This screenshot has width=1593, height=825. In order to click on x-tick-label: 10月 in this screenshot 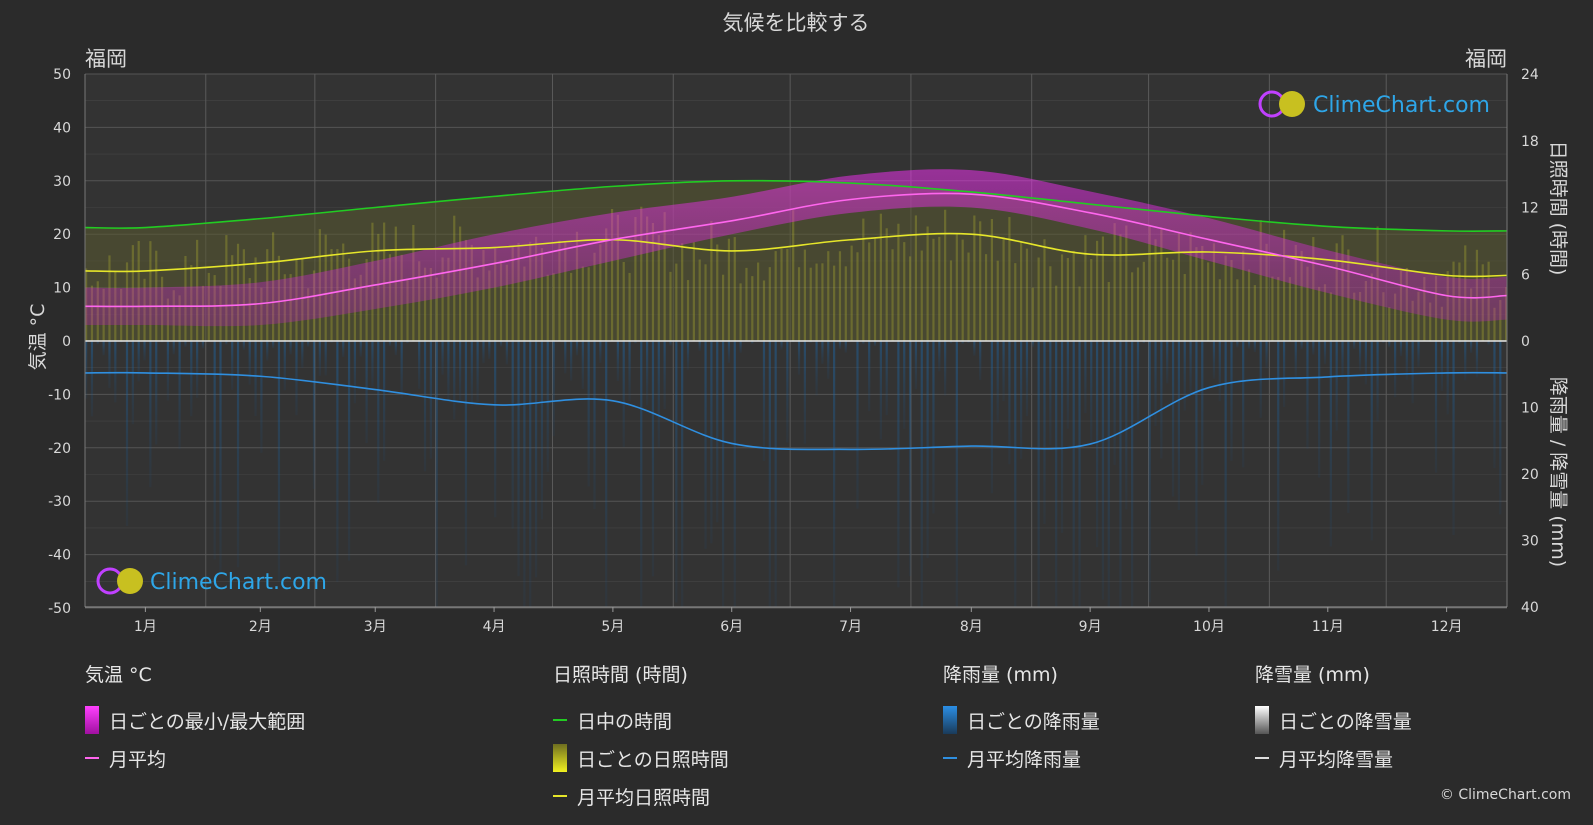, I will do `click(1209, 627)`.